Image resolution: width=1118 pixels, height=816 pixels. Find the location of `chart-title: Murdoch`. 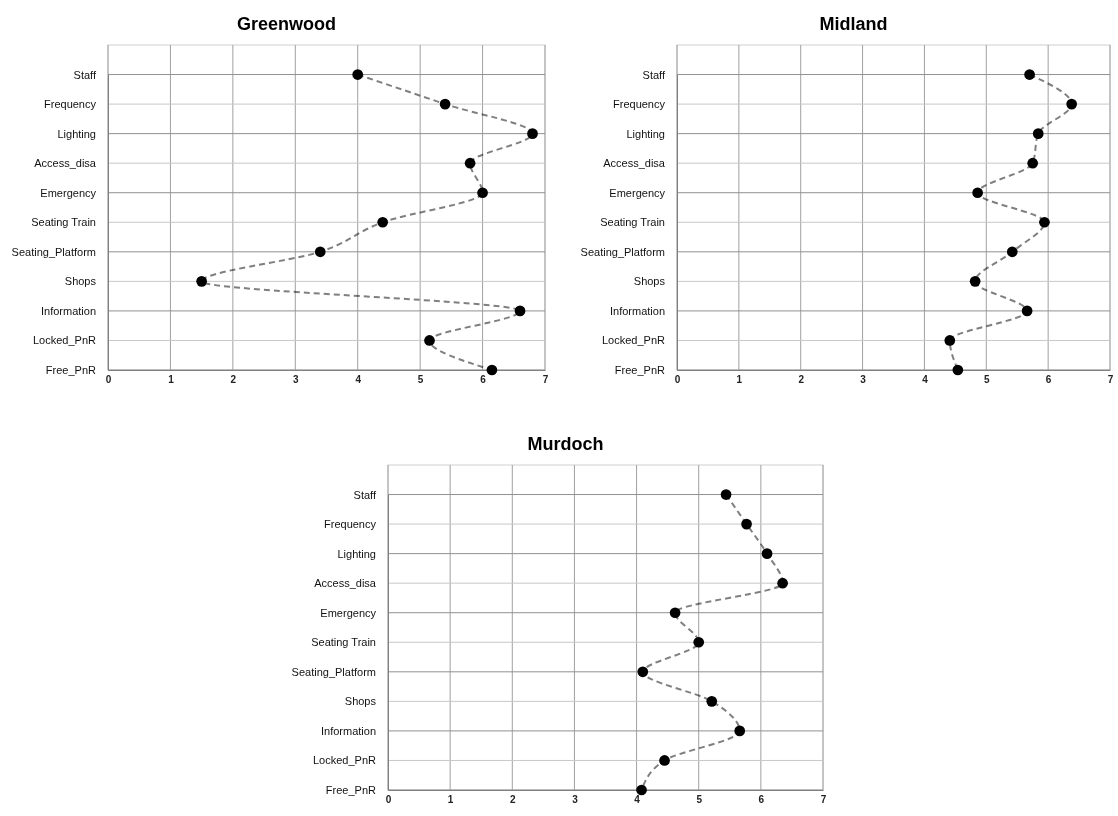

chart-title: Murdoch is located at coordinates (565, 444).